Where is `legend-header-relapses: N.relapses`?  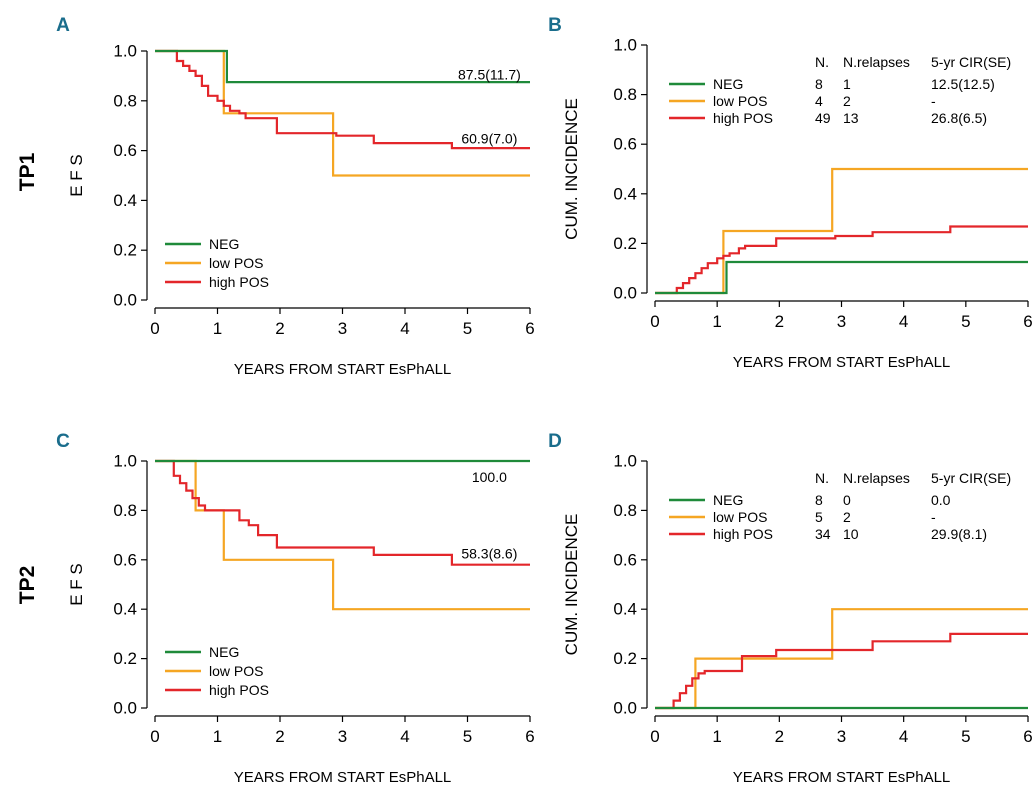 legend-header-relapses: N.relapses is located at coordinates (876, 62).